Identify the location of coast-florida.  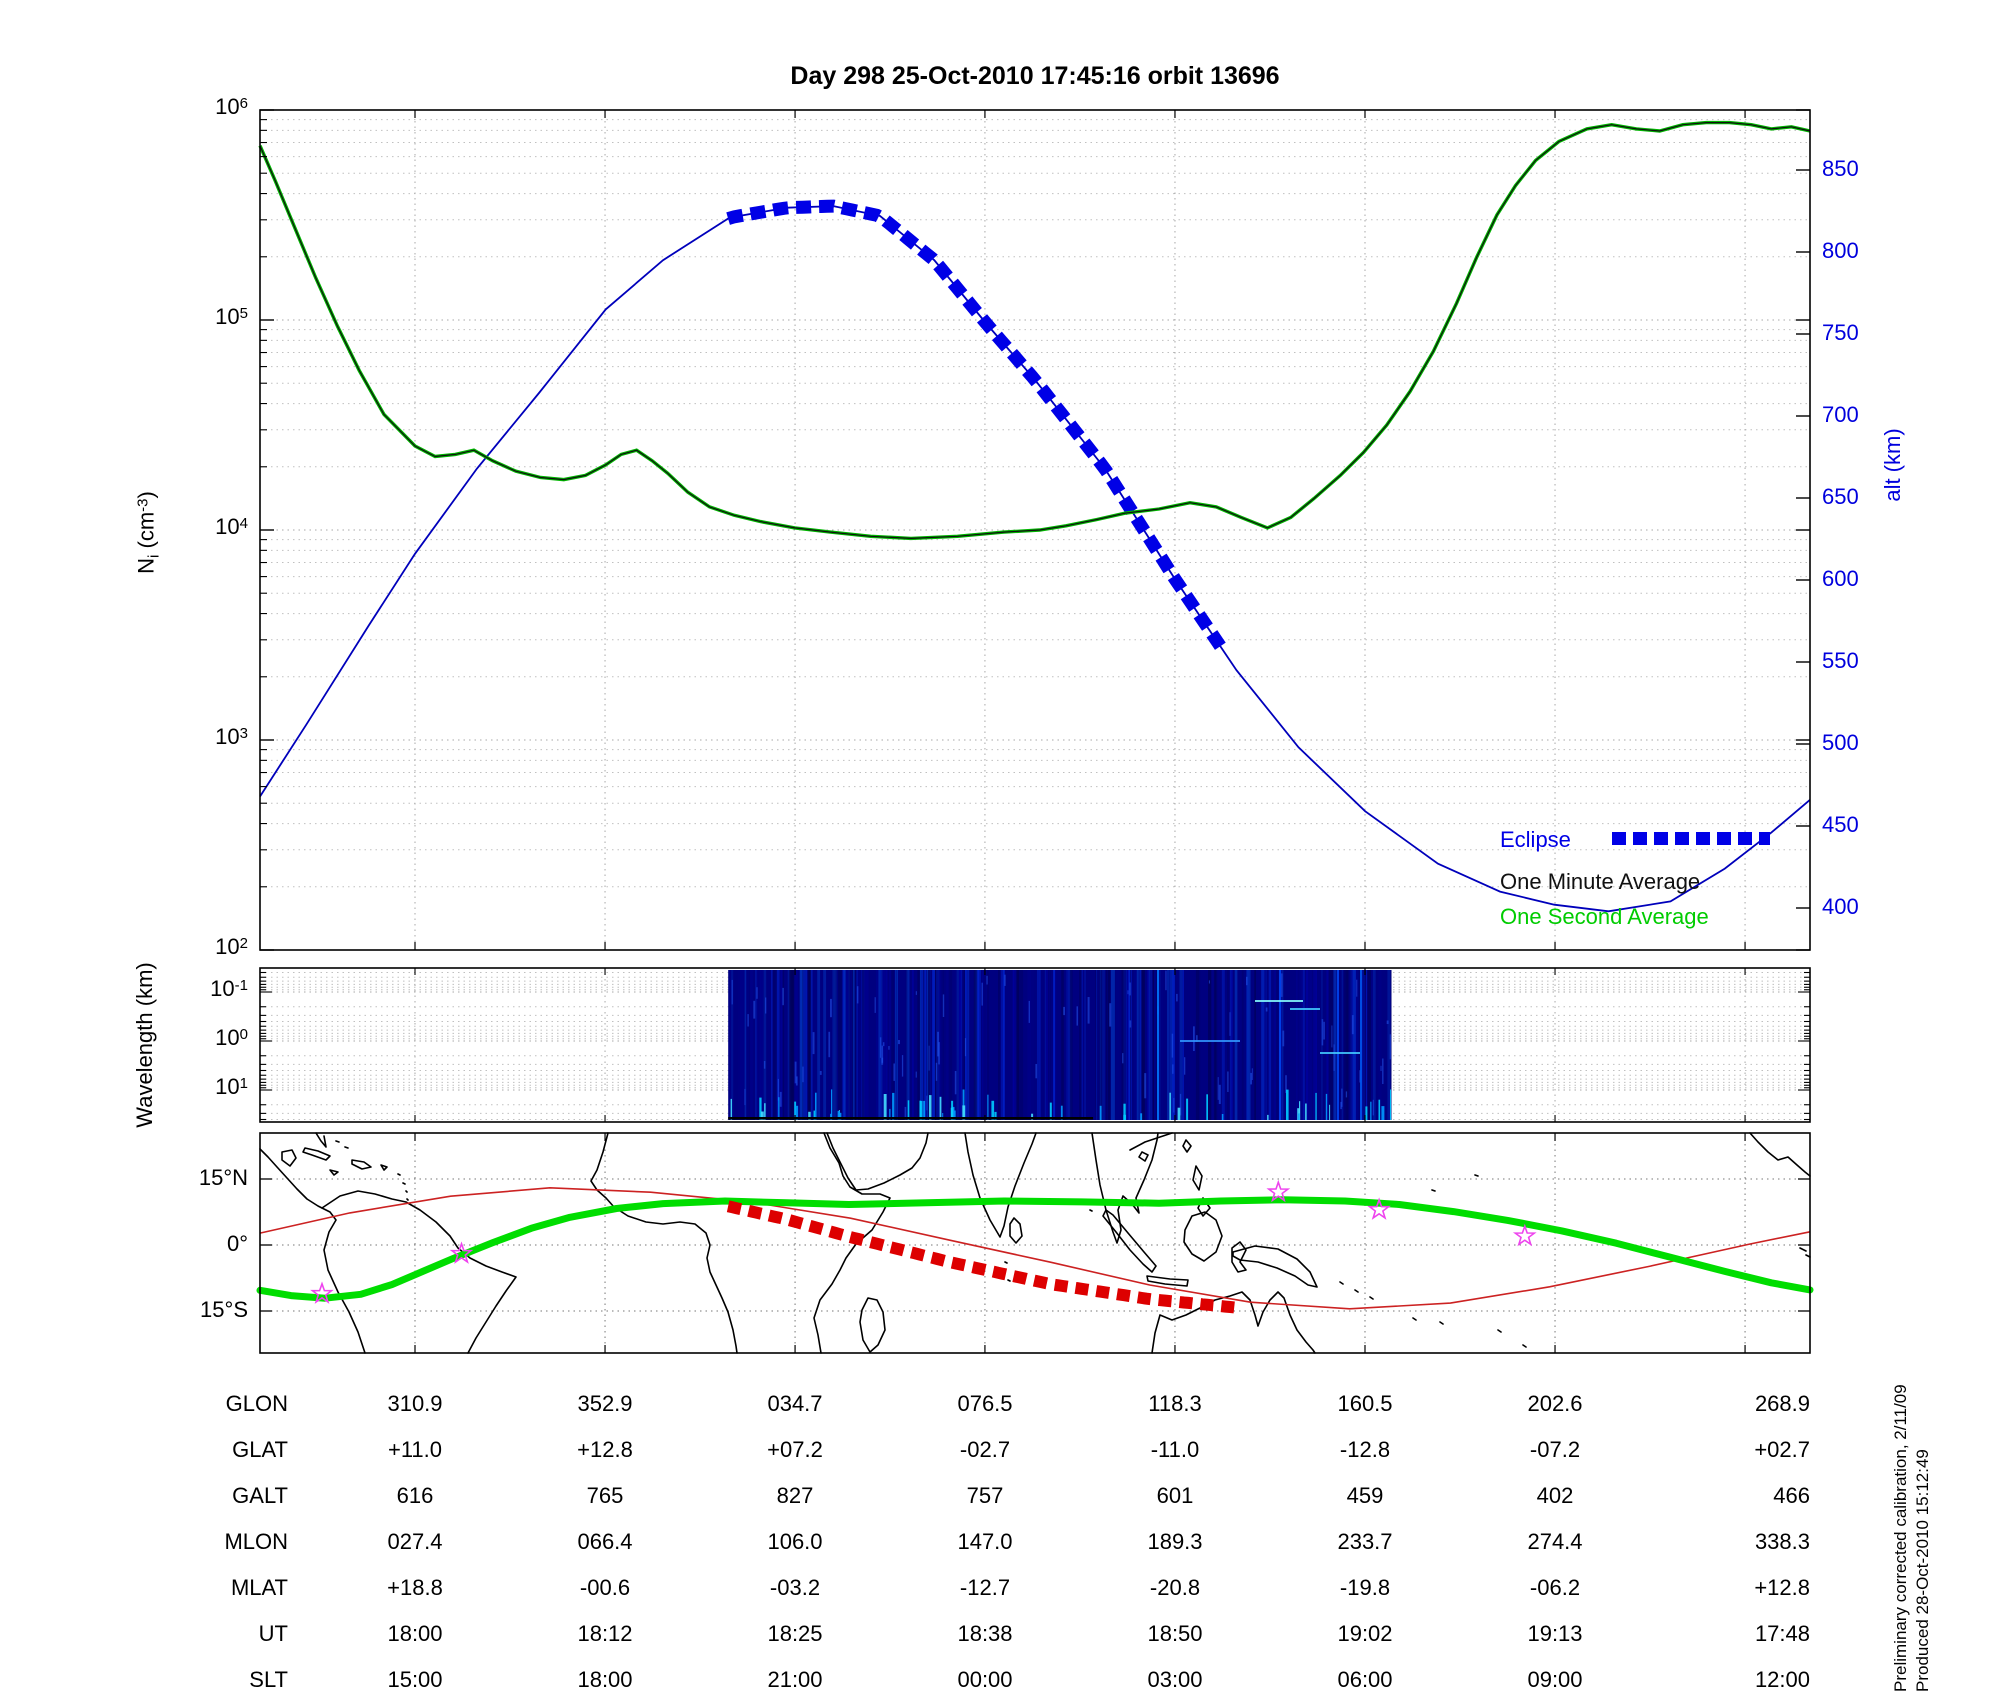
(321, 1140).